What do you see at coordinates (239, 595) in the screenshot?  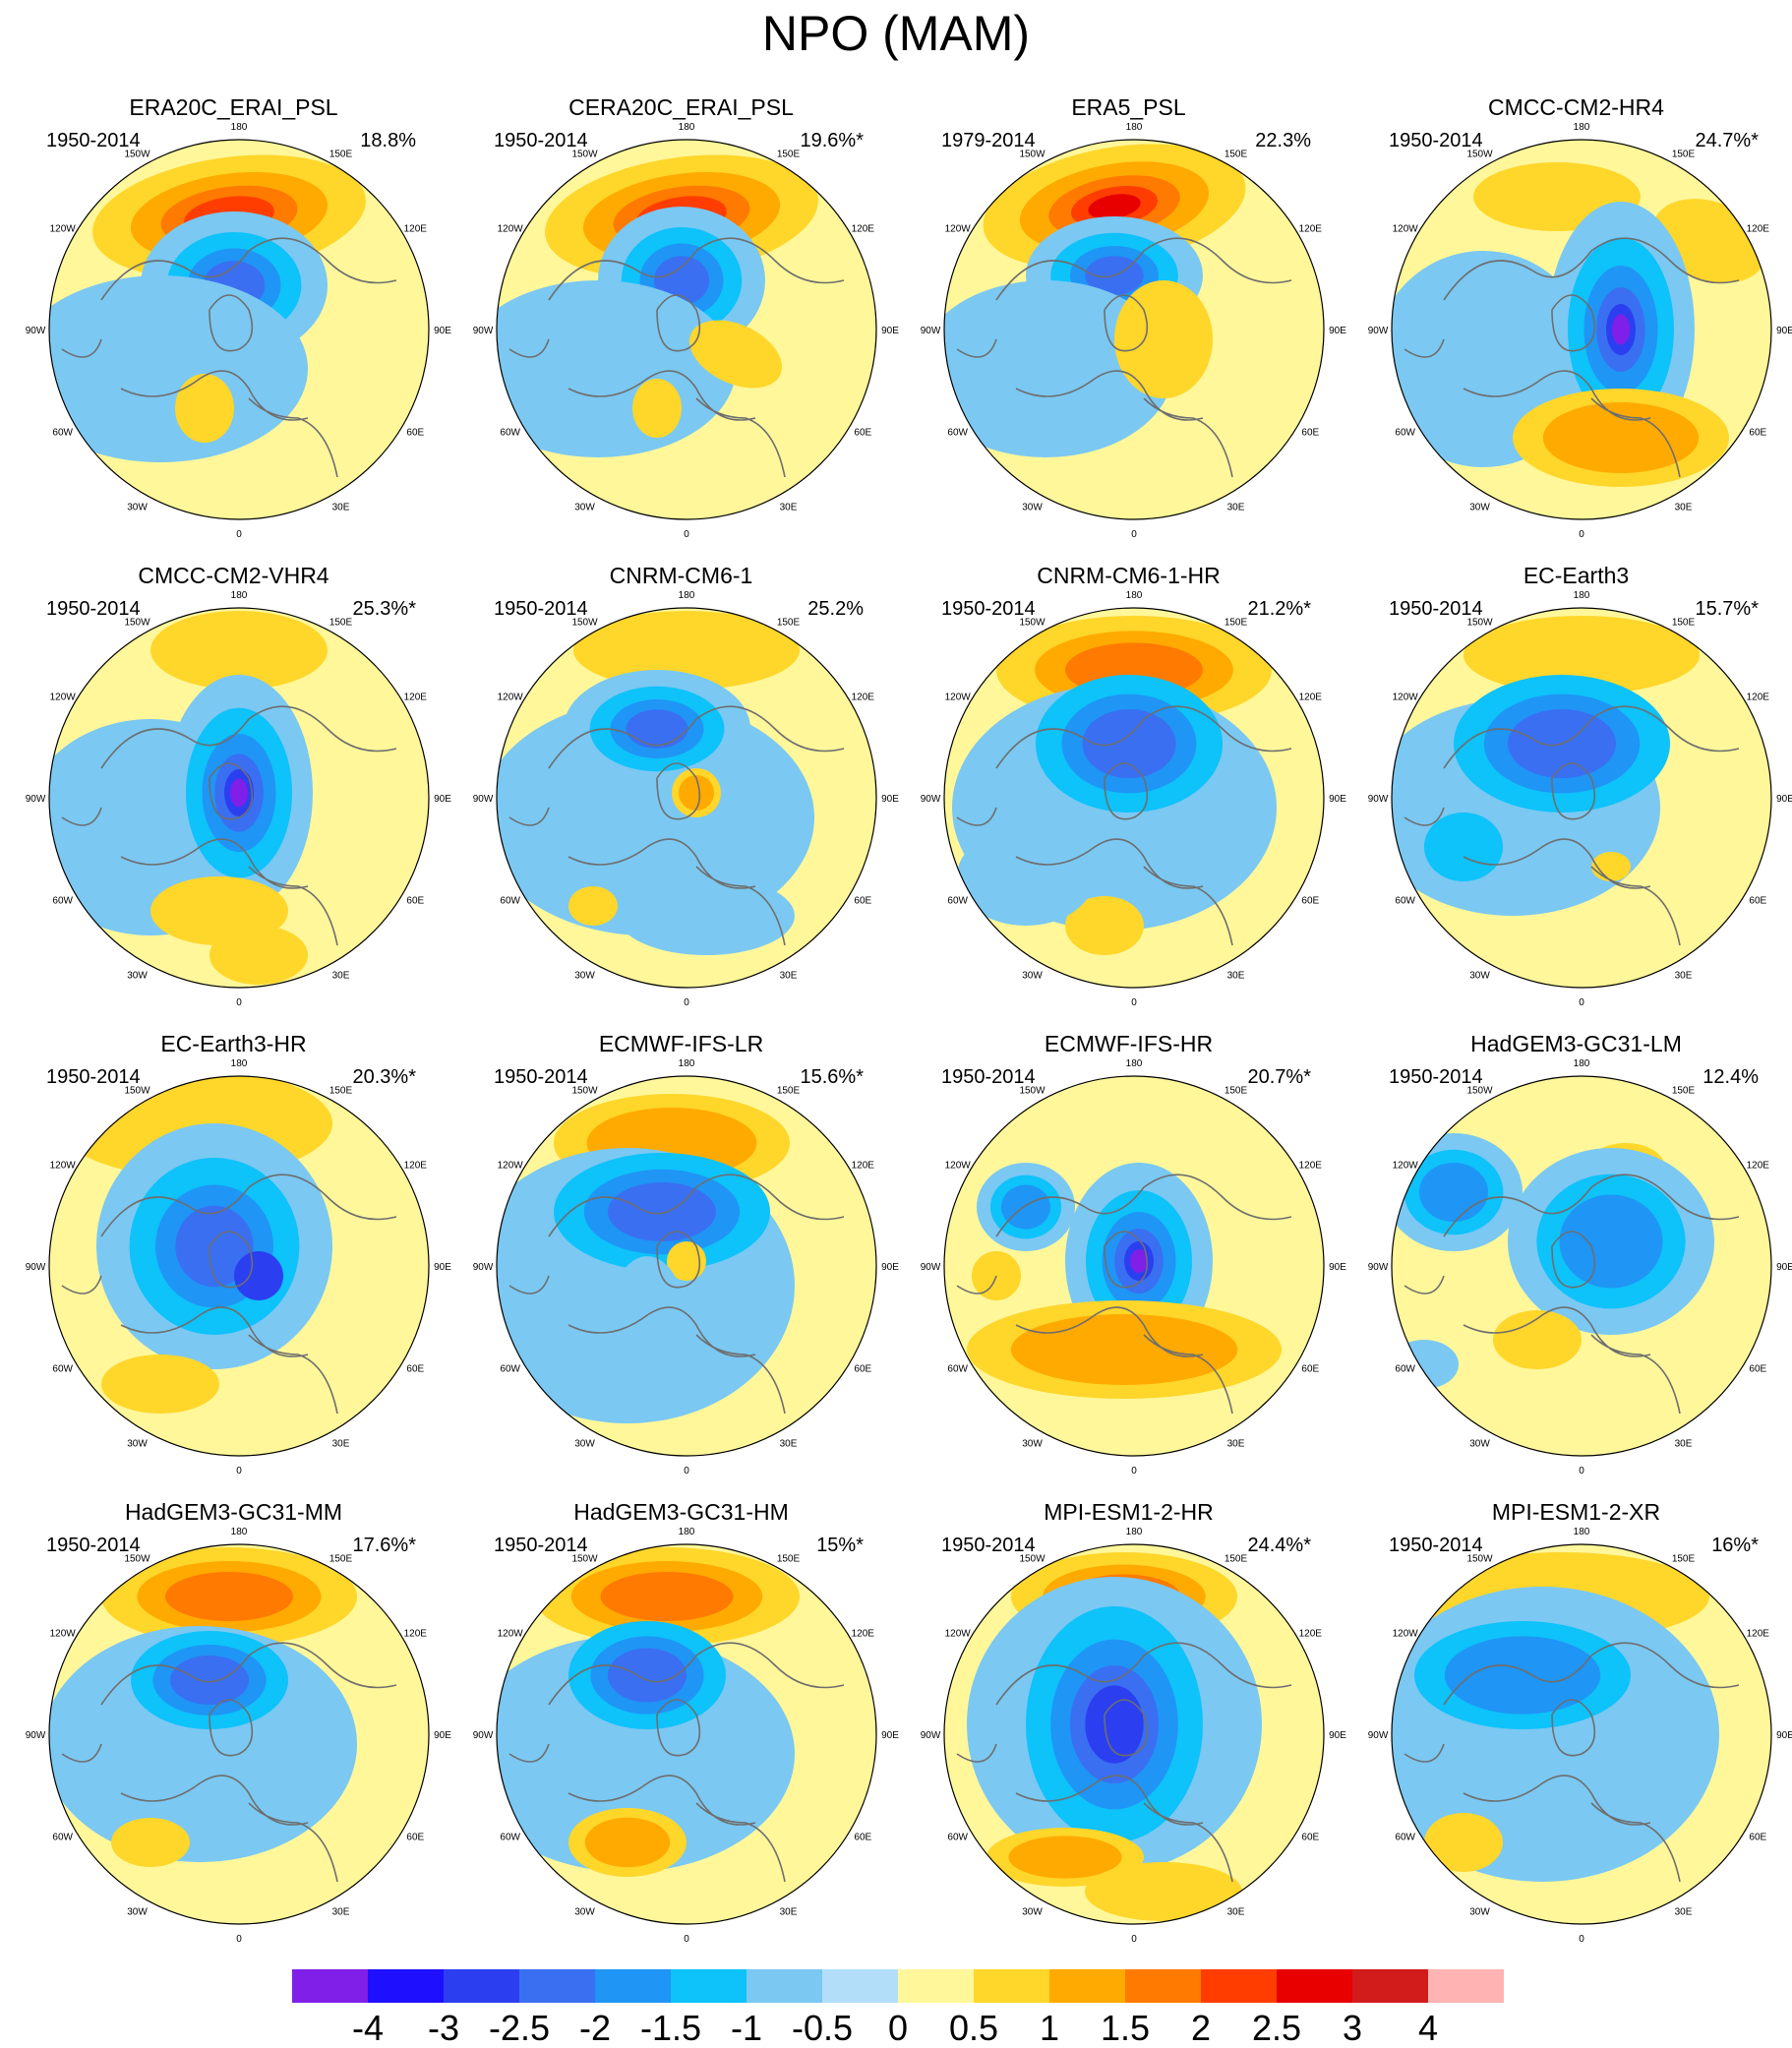 I see `longitude-label: 180` at bounding box center [239, 595].